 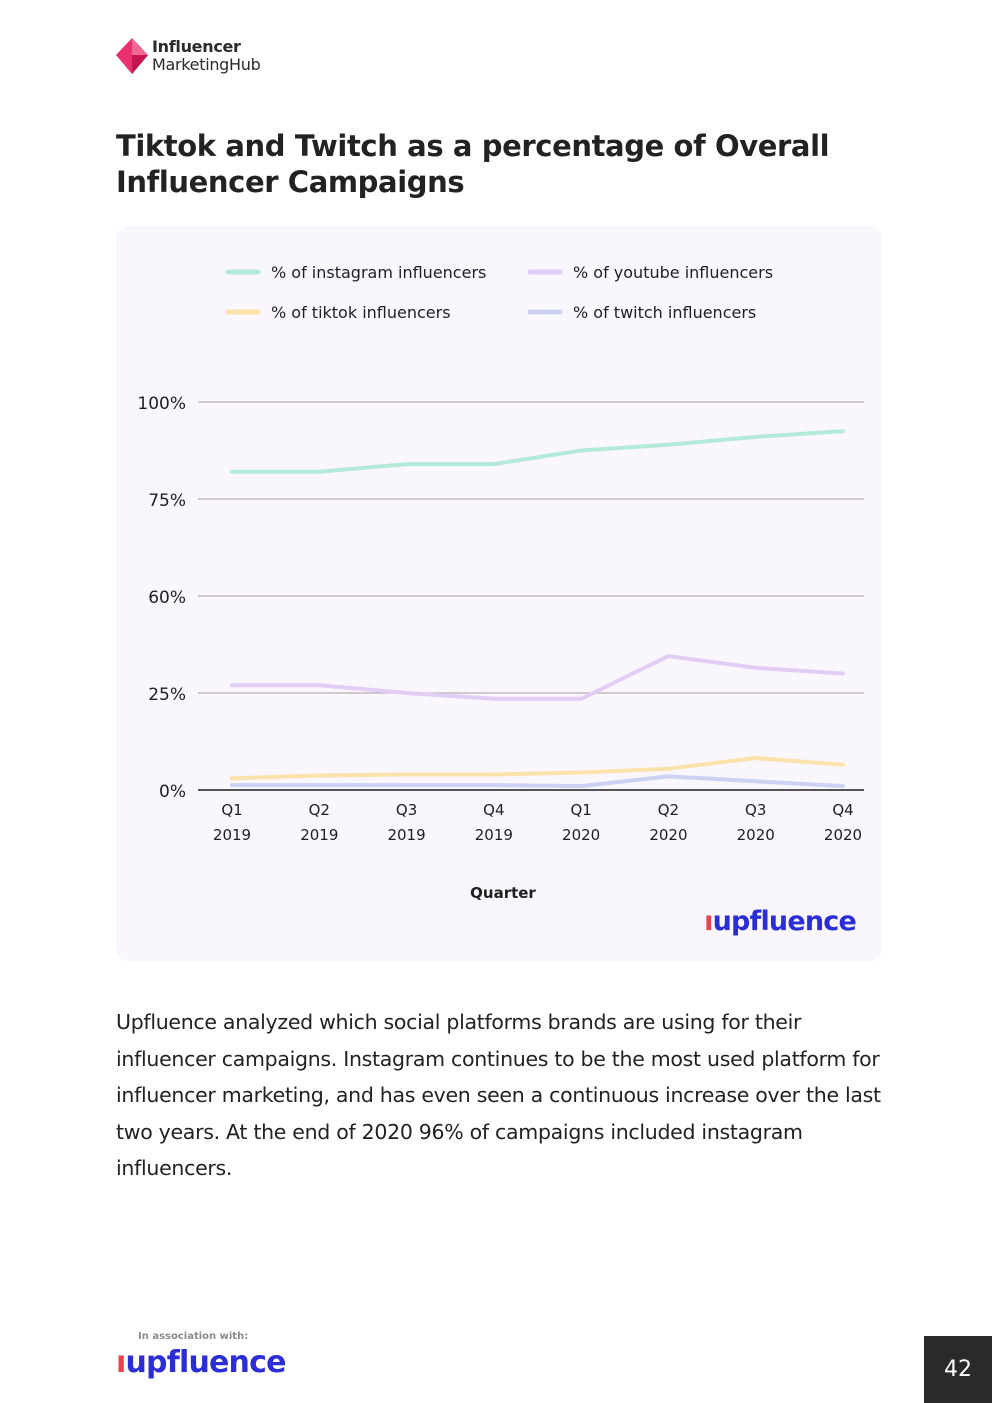 I want to click on legend-label: % of youtube influencers, so click(x=673, y=272).